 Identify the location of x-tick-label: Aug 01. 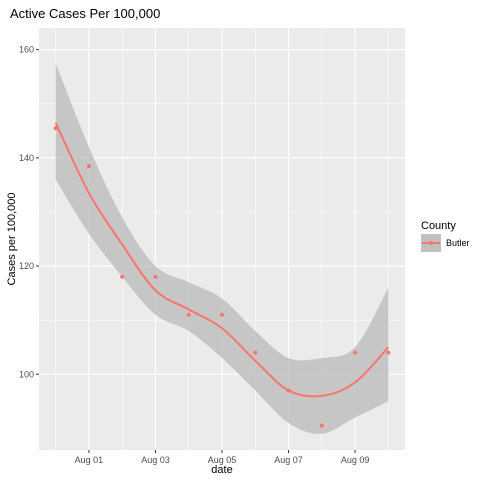
(89, 460).